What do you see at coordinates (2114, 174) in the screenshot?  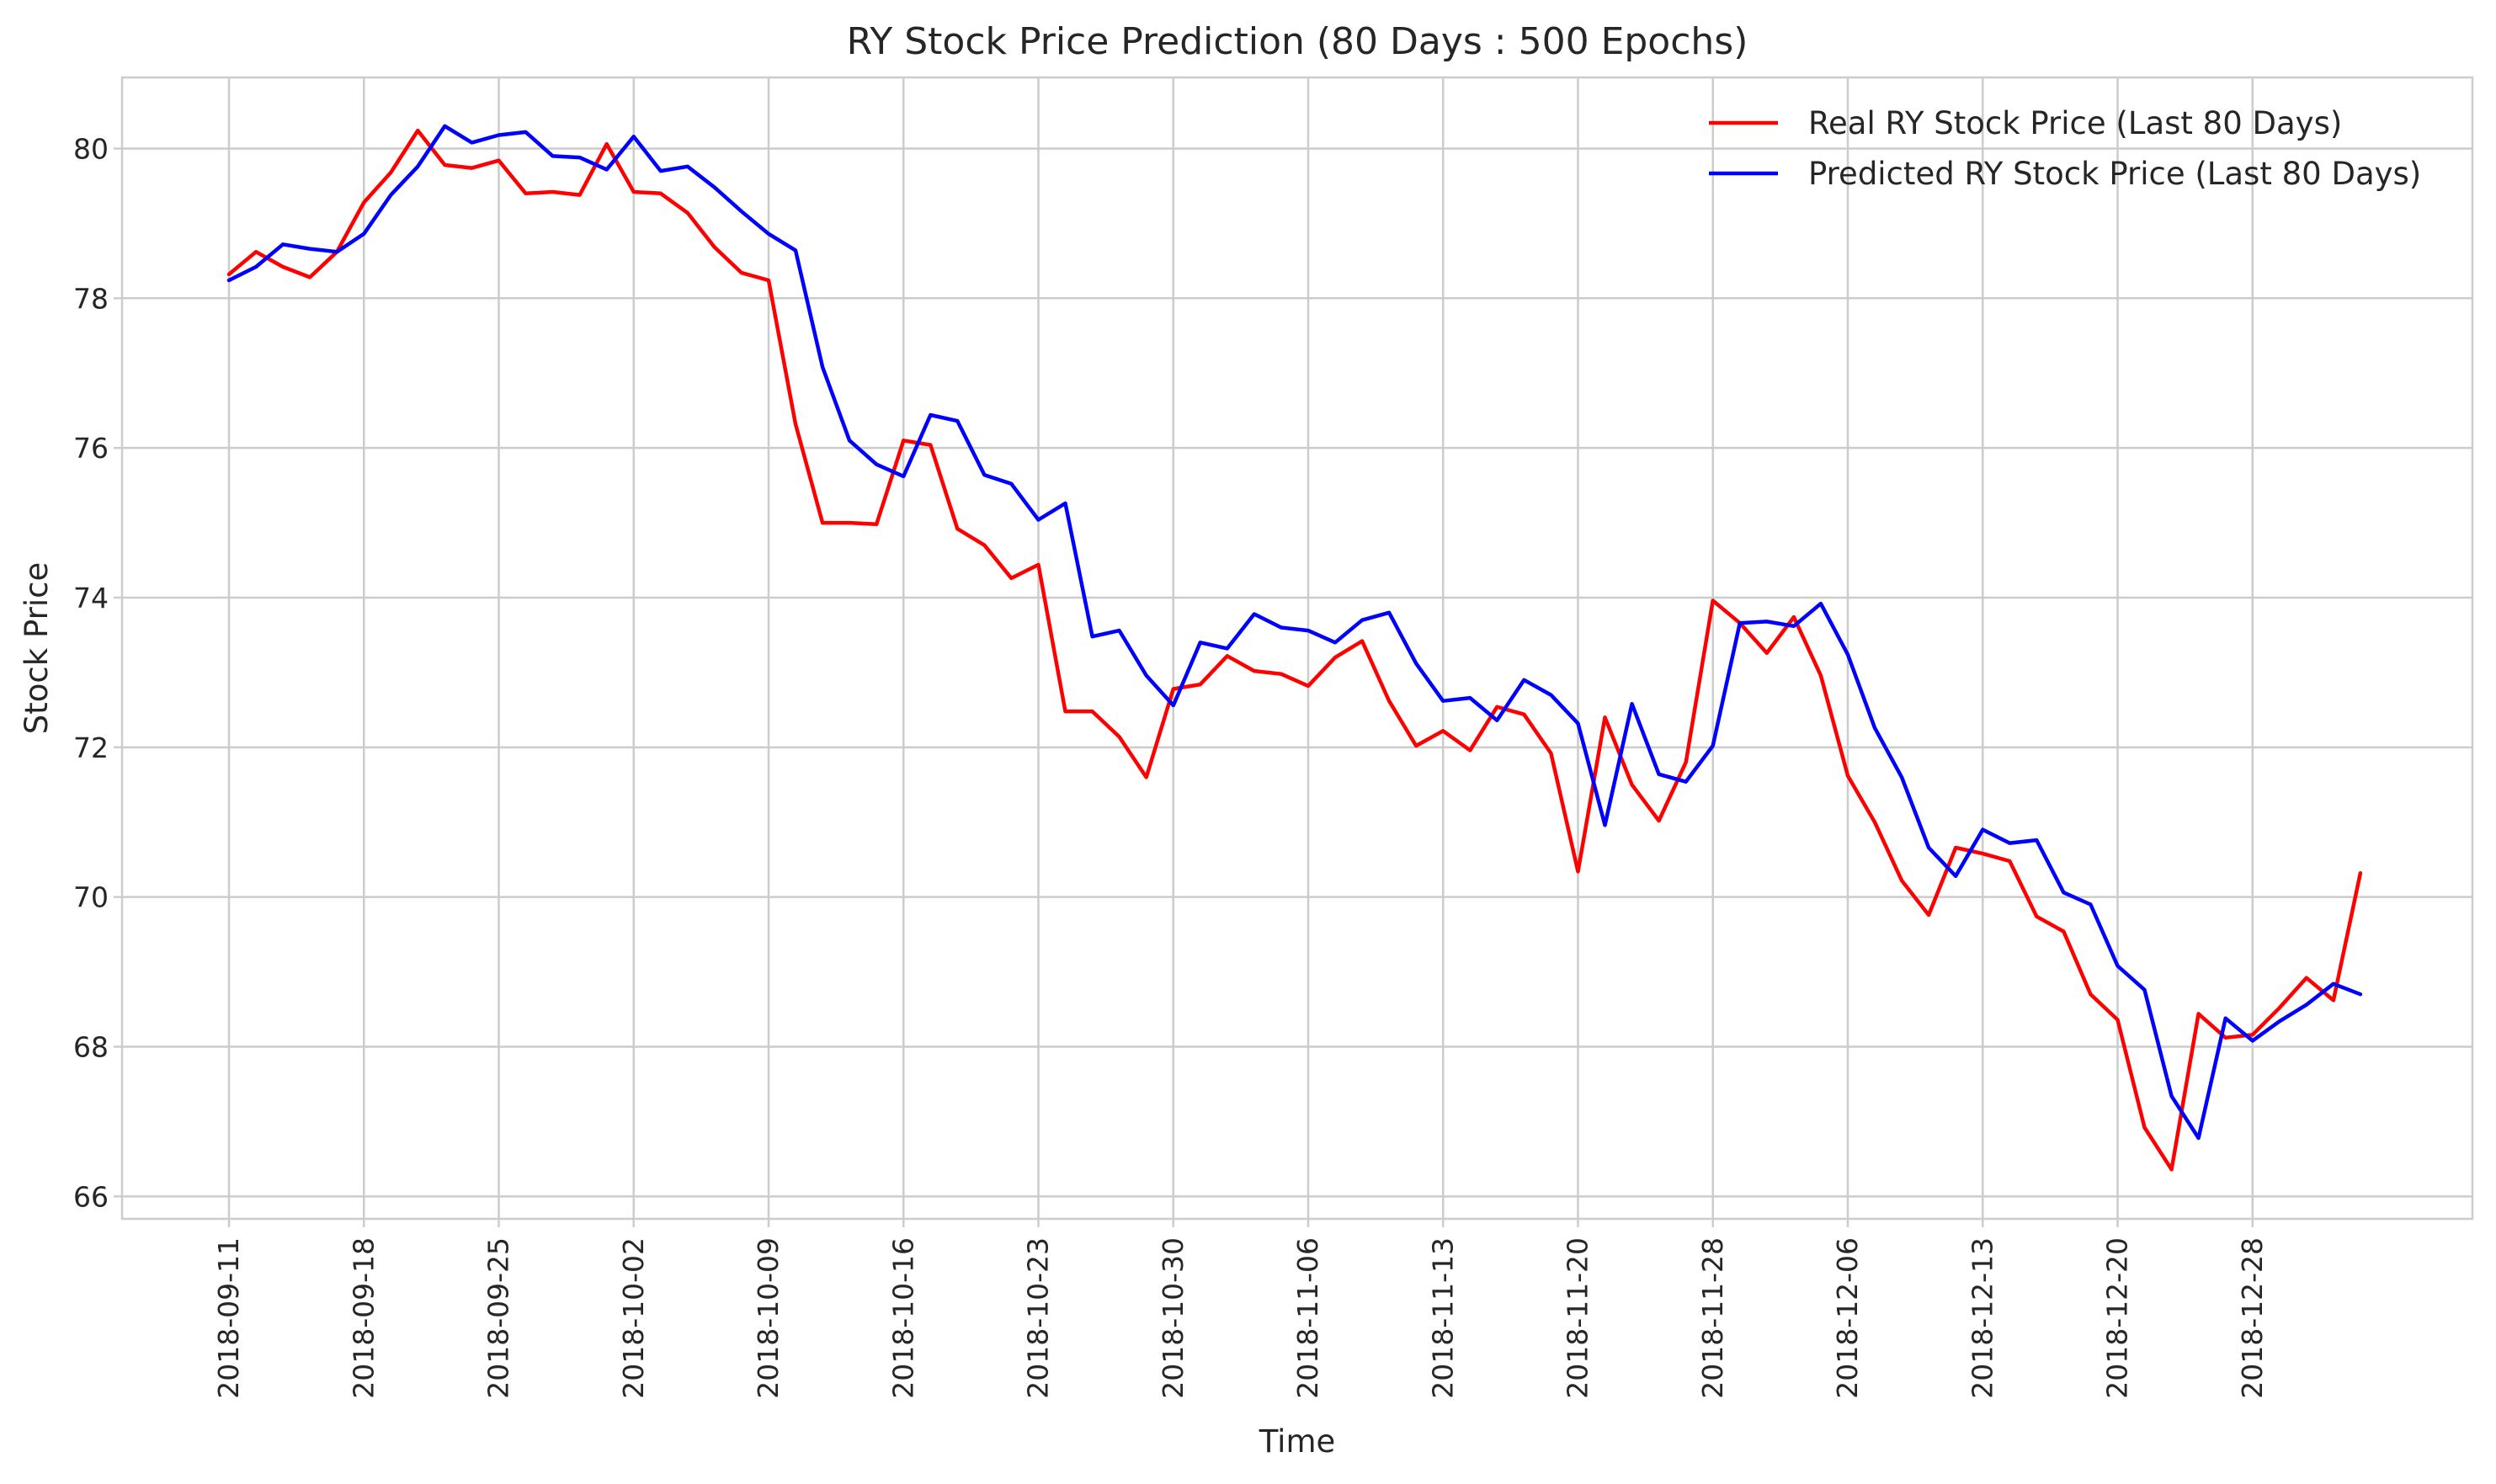 I see `legend-label-predicted: Predicted RY Stock Price (Last 80 Days)` at bounding box center [2114, 174].